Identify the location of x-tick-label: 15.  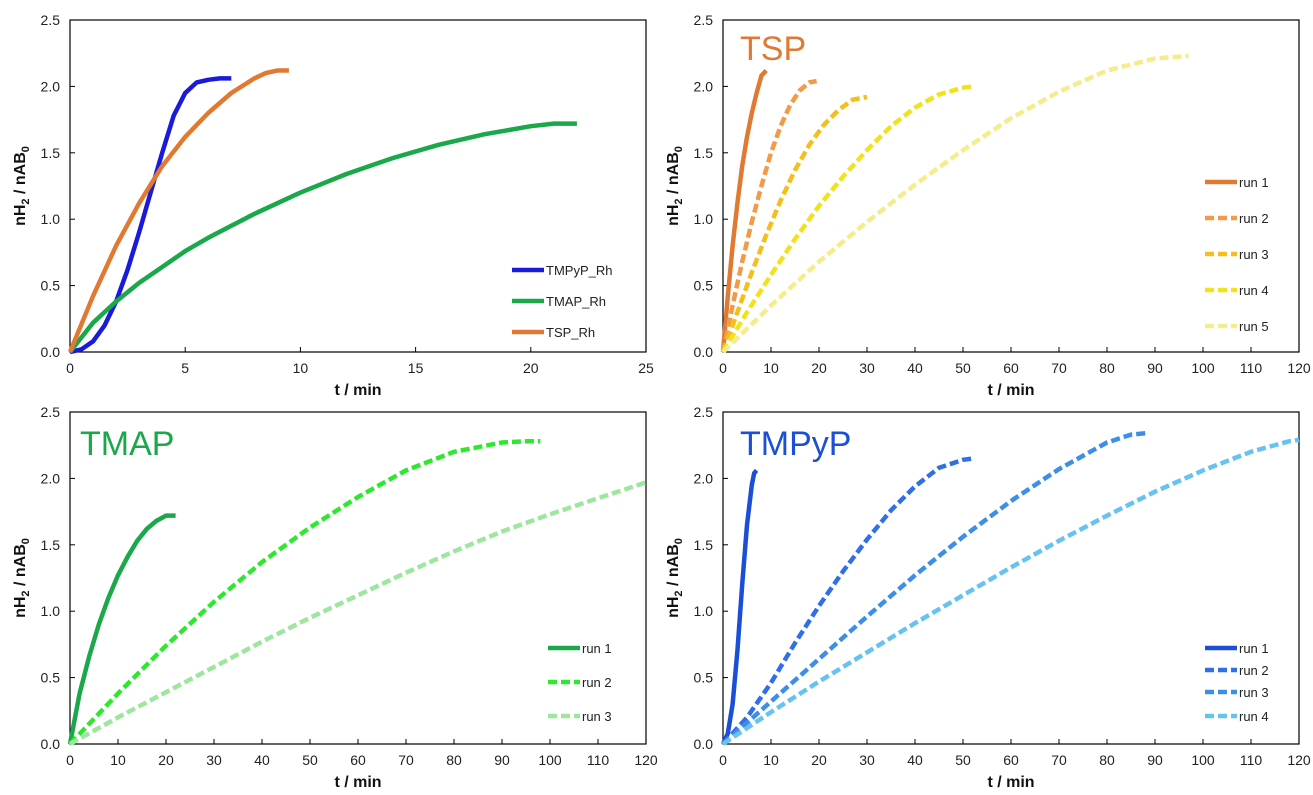
(416, 368).